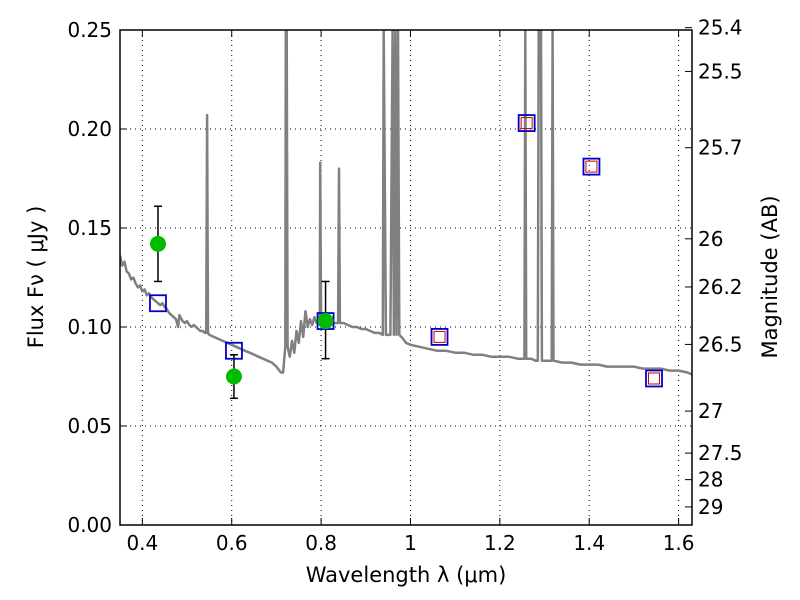  I want to click on y2-tick-label: 25.4, so click(720, 28).